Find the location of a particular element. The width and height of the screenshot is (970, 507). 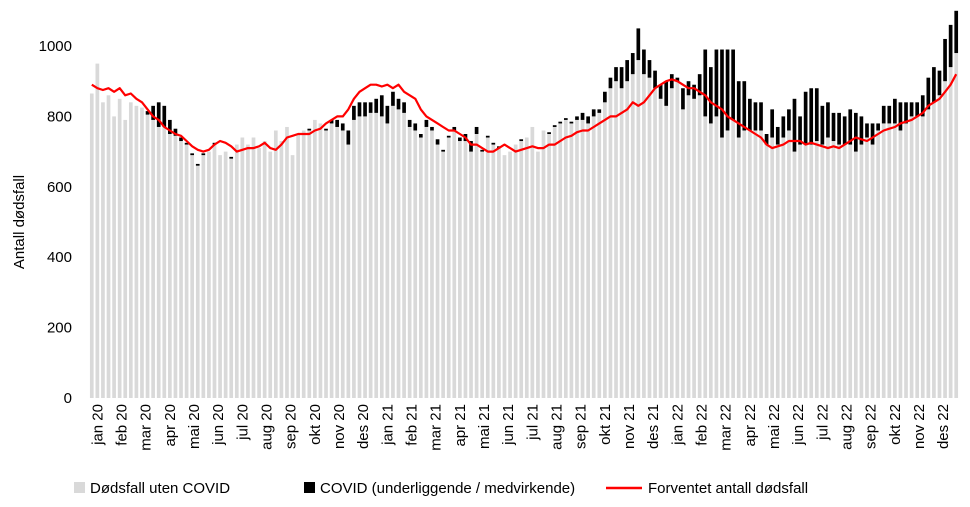

x-tick-label: nov 22 is located at coordinates (919, 426).